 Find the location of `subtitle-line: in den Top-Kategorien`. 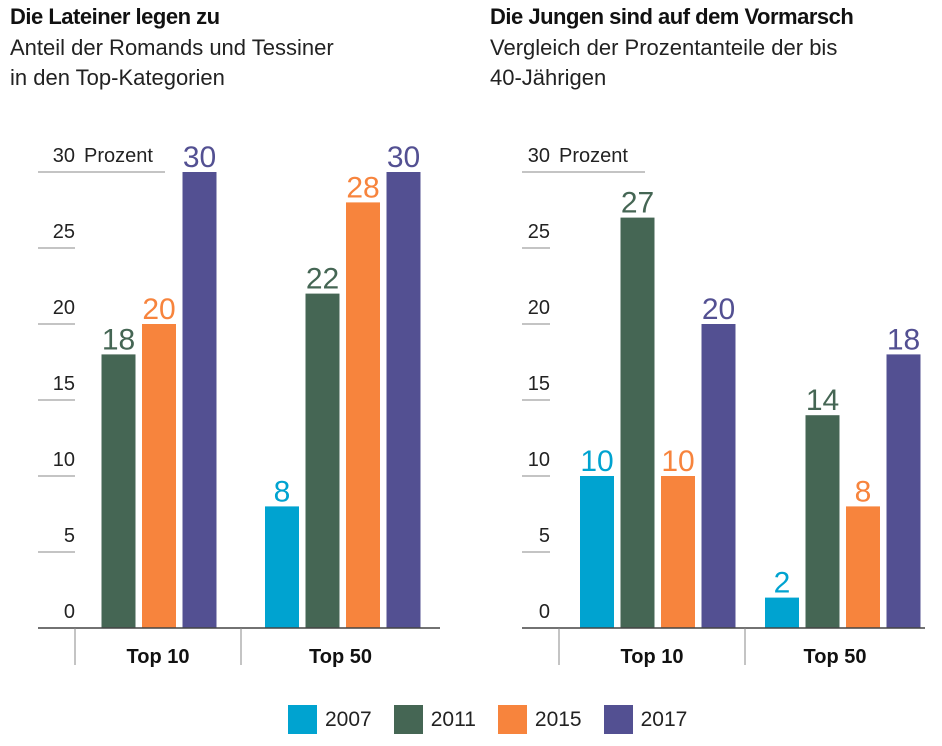

subtitle-line: in den Top-Kategorien is located at coordinates (117, 77).